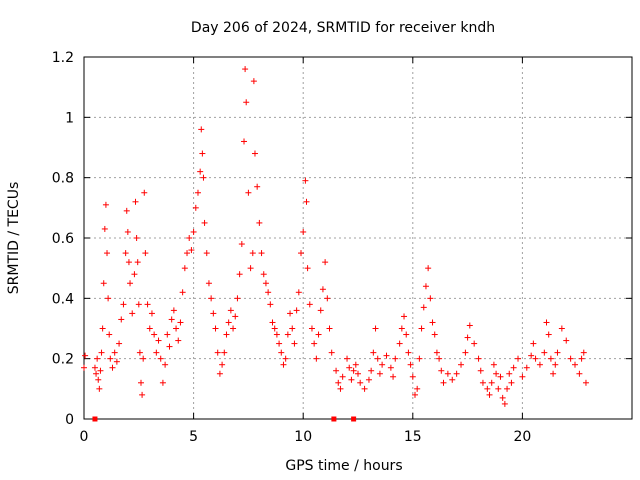 This screenshot has height=480, width=640. I want to click on y-tick-label: 0.8, so click(63, 179).